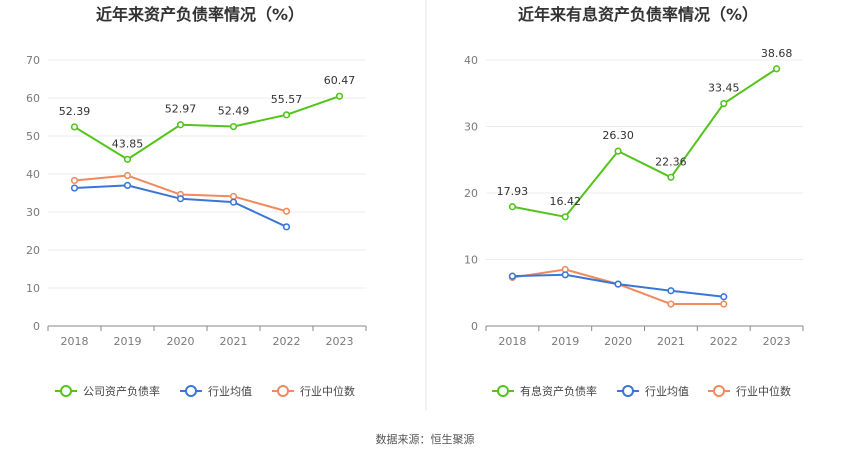 The width and height of the screenshot is (850, 463). What do you see at coordinates (724, 88) in the screenshot?
I see `data-label: 33.45` at bounding box center [724, 88].